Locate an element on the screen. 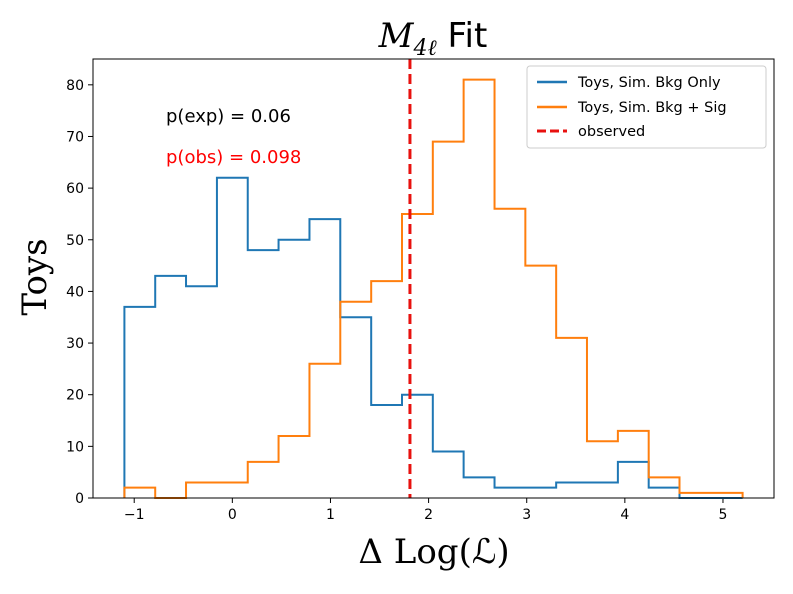 This screenshot has height=594, width=793. legend-box is located at coordinates (646, 107).